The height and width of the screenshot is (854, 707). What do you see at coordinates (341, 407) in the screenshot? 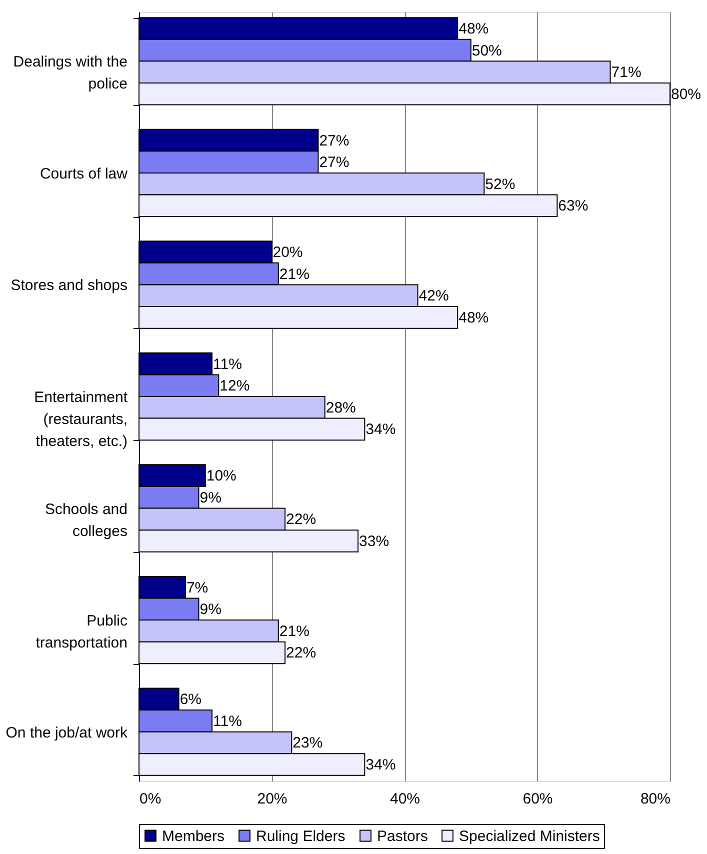
I see `data-label: 28%` at bounding box center [341, 407].